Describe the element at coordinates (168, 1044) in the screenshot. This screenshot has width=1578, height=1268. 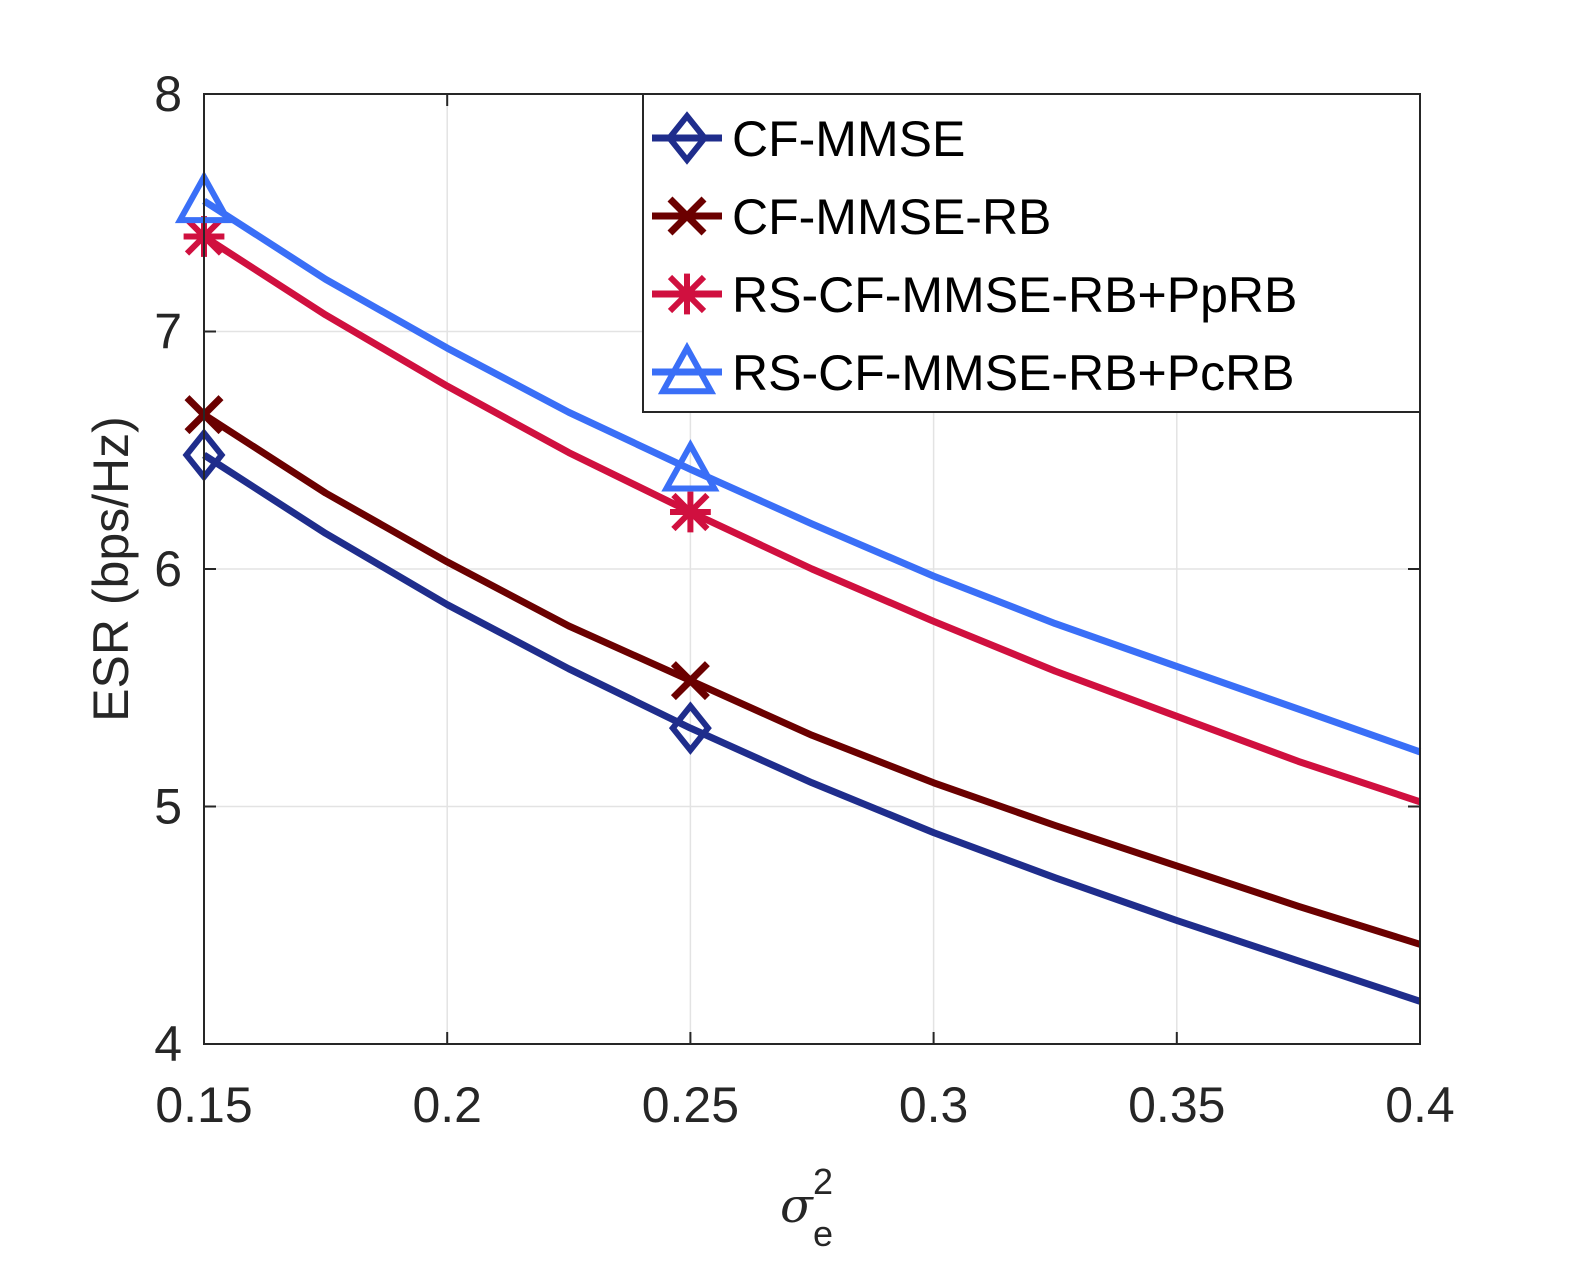
I see `y-tick-label: 4` at that location.